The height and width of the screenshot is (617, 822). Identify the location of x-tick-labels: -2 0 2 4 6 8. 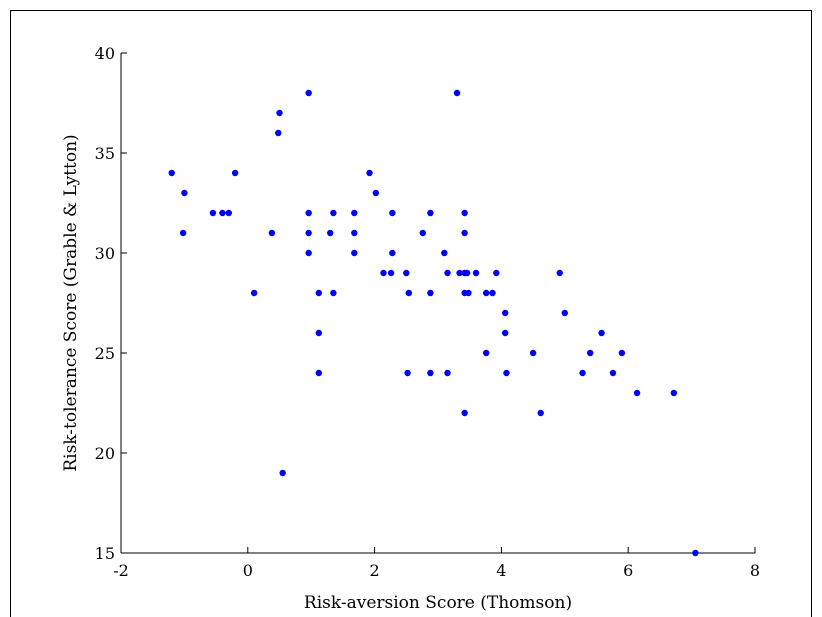
(436, 570).